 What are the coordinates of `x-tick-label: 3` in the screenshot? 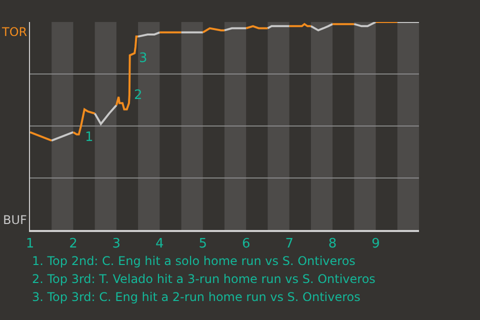 It's located at (116, 244).